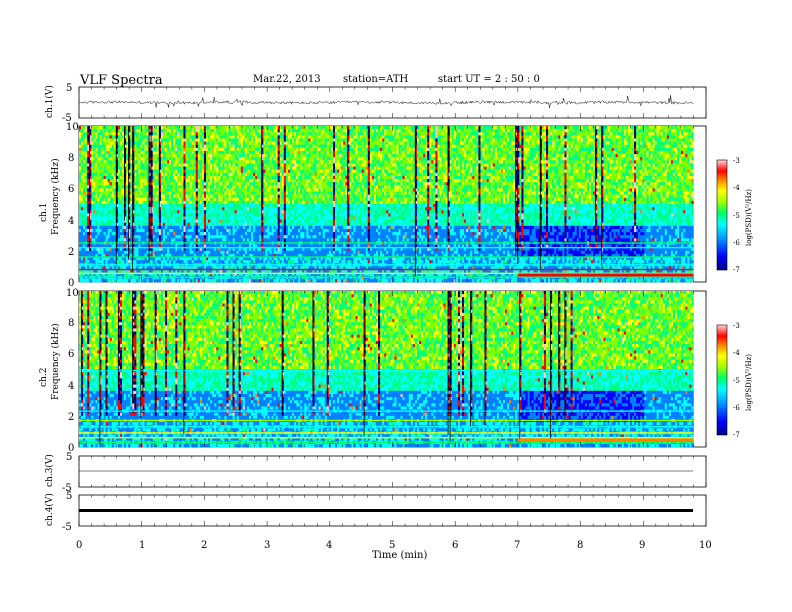 The width and height of the screenshot is (792, 612). Describe the element at coordinates (72, 127) in the screenshot. I see `ch1-ftick-10: 10` at that location.